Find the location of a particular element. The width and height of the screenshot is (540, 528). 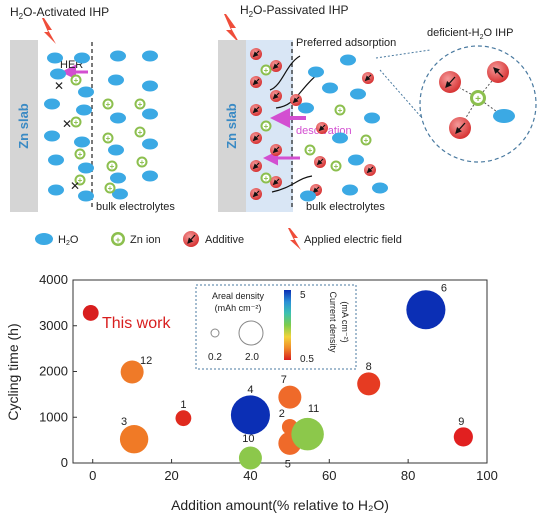

point-label: 5 is located at coordinates (288, 464).